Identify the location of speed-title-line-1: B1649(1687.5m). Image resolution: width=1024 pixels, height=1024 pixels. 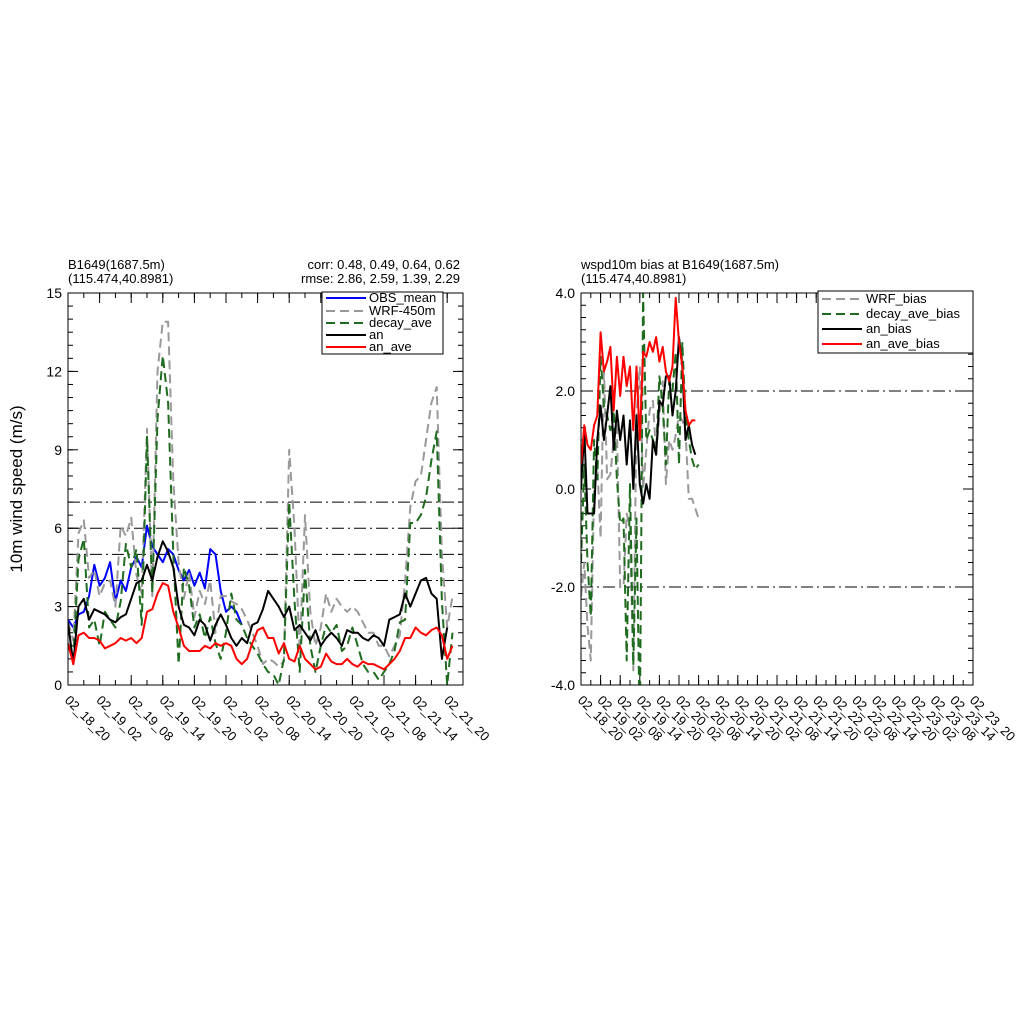
(116, 264).